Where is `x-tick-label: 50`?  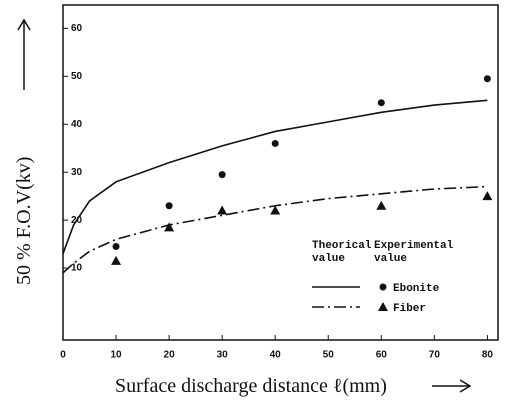
x-tick-label: 50 is located at coordinates (329, 355).